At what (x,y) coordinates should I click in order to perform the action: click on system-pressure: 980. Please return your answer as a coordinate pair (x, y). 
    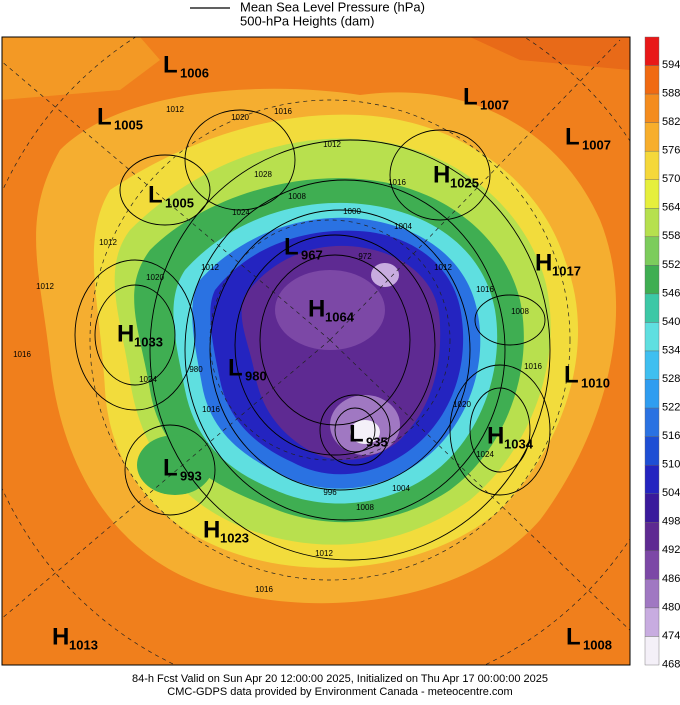
    Looking at the image, I should click on (256, 375).